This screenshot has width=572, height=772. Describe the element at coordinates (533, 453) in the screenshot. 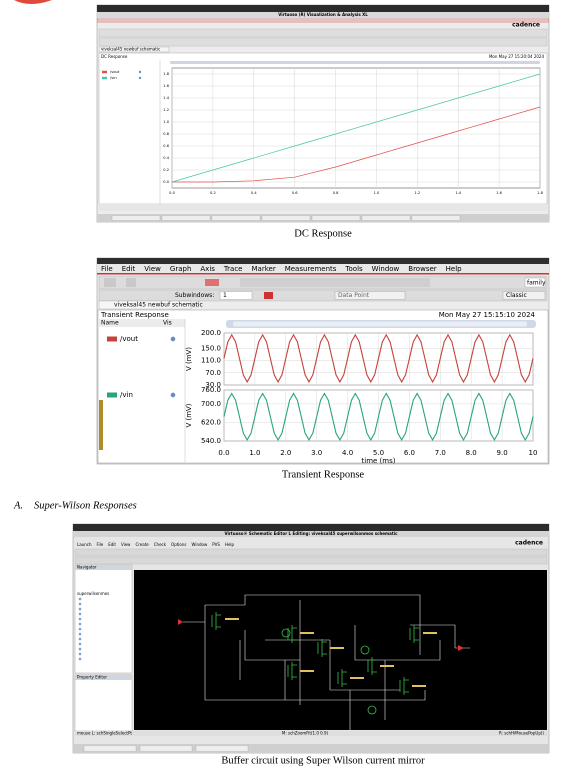

I see `x-tick-label: 10` at that location.